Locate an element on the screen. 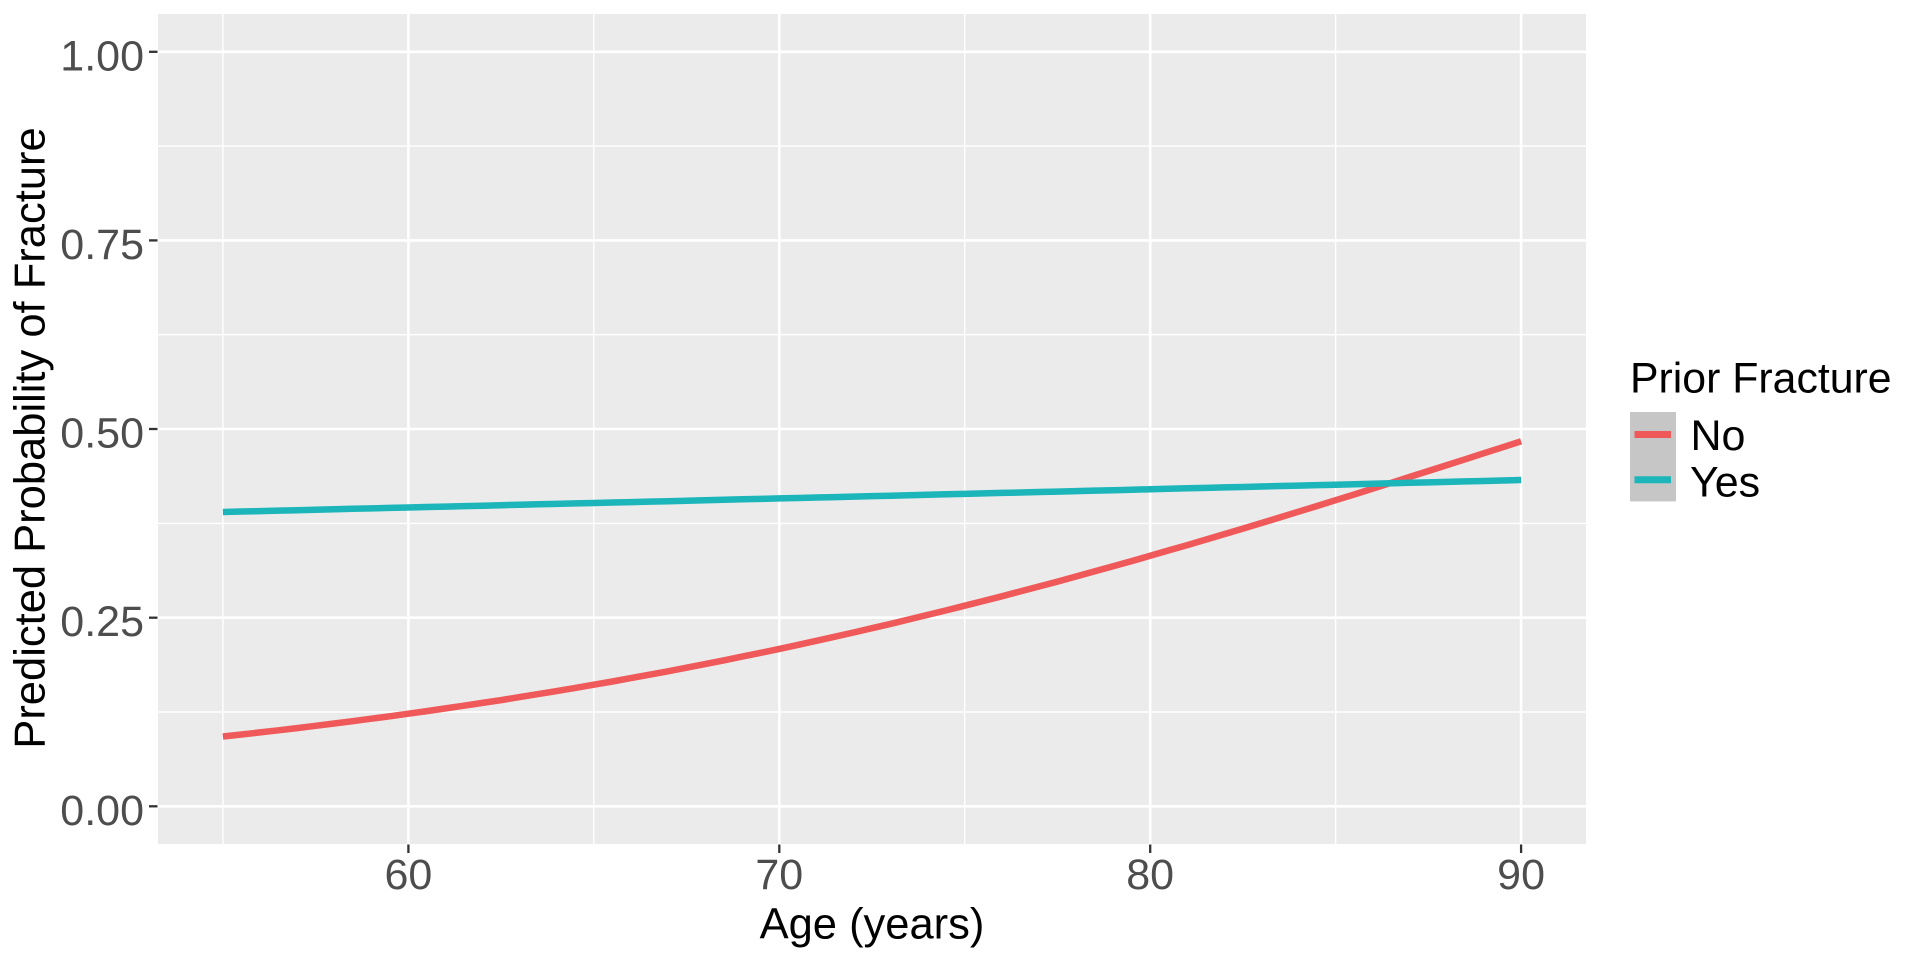 The width and height of the screenshot is (1920, 960). svg-text: 70 is located at coordinates (779, 875).